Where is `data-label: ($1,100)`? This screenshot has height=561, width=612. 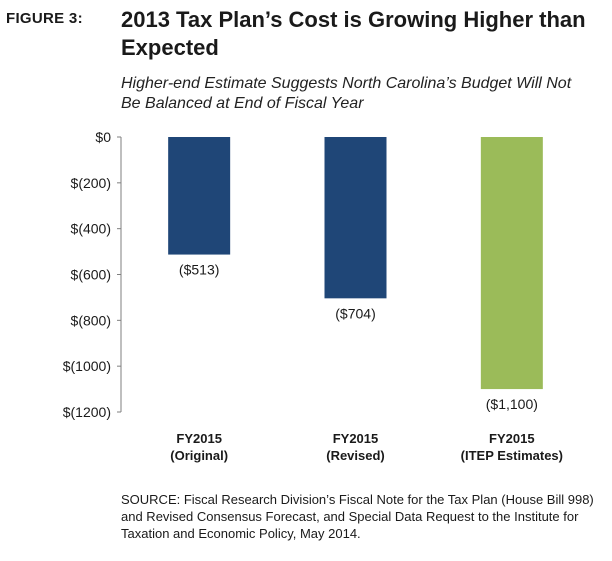
data-label: ($1,100) is located at coordinates (512, 404).